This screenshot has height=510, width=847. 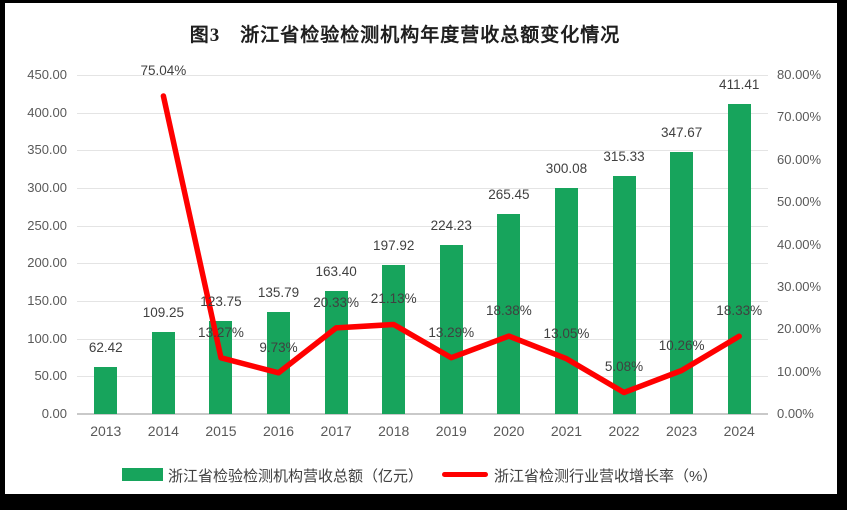 What do you see at coordinates (795, 413) in the screenshot?
I see `right-tick-0: 0.00%` at bounding box center [795, 413].